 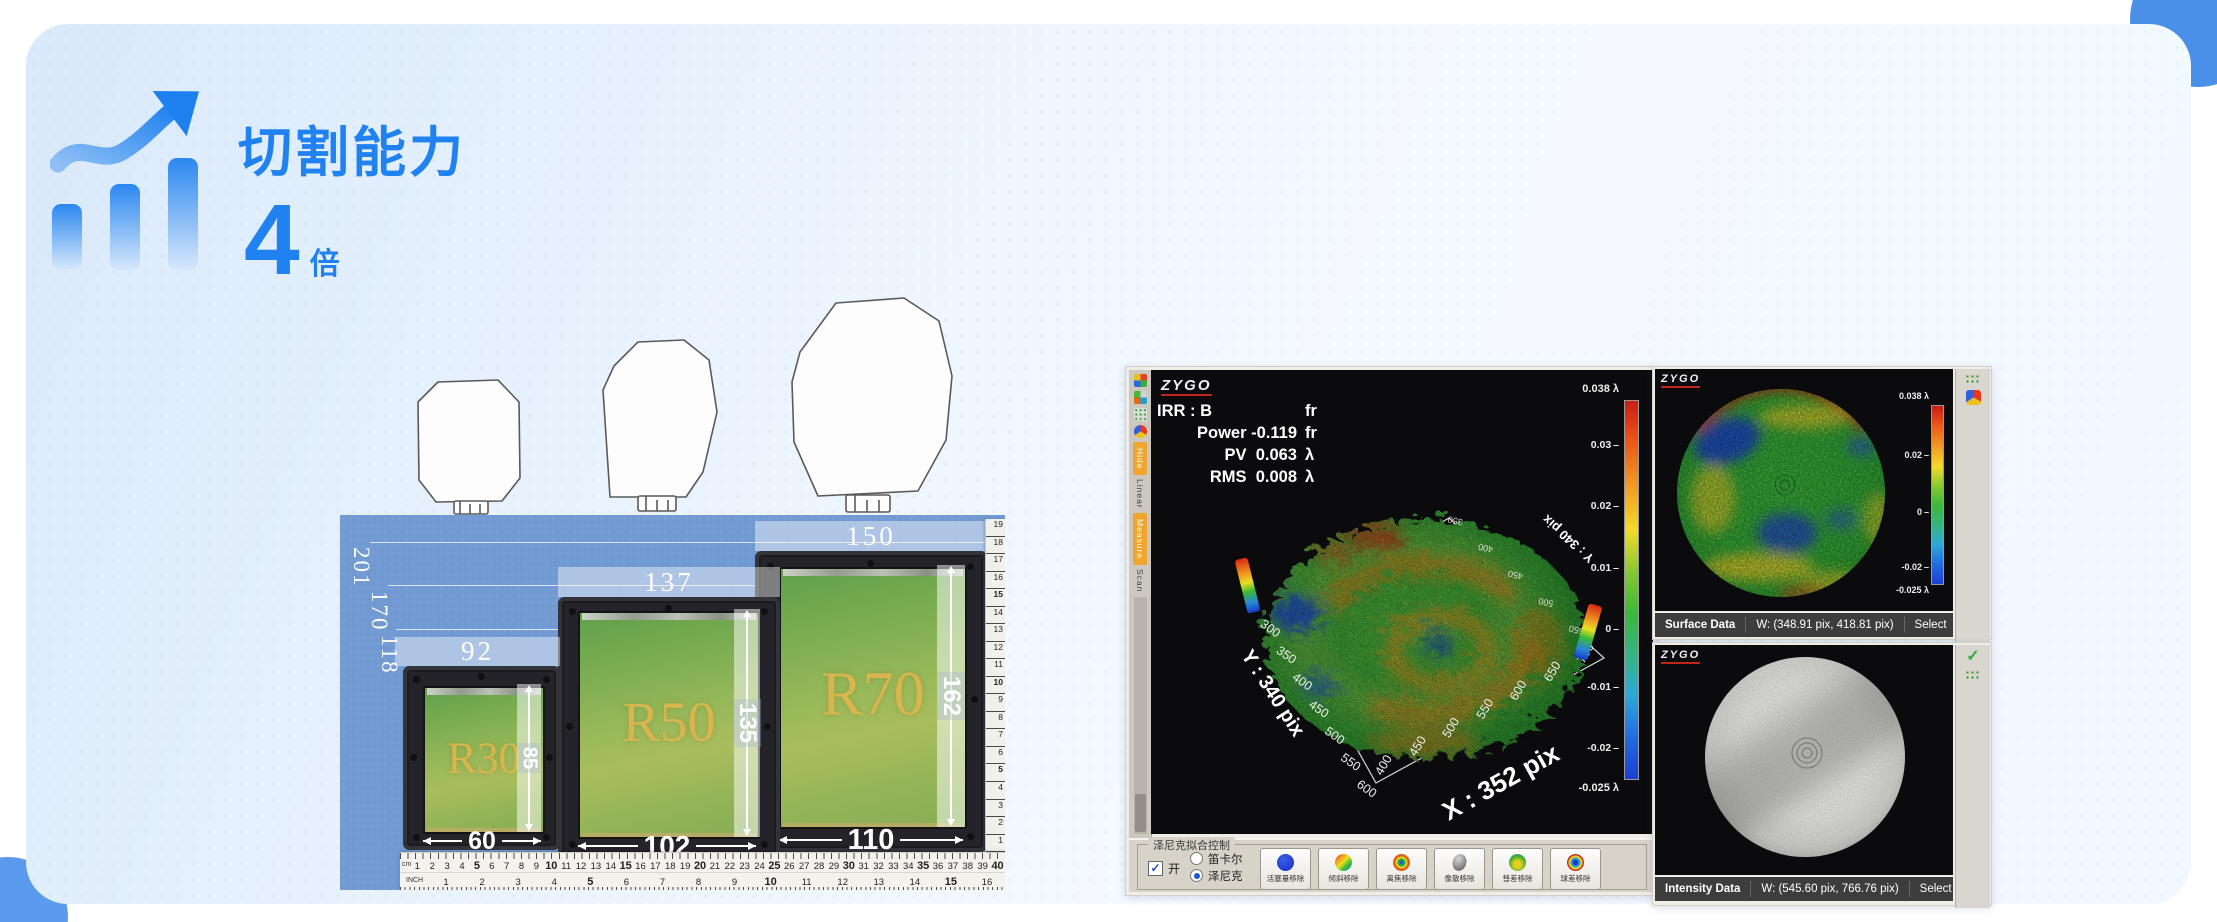 I want to click on ruler-number: 5, so click(x=995, y=773).